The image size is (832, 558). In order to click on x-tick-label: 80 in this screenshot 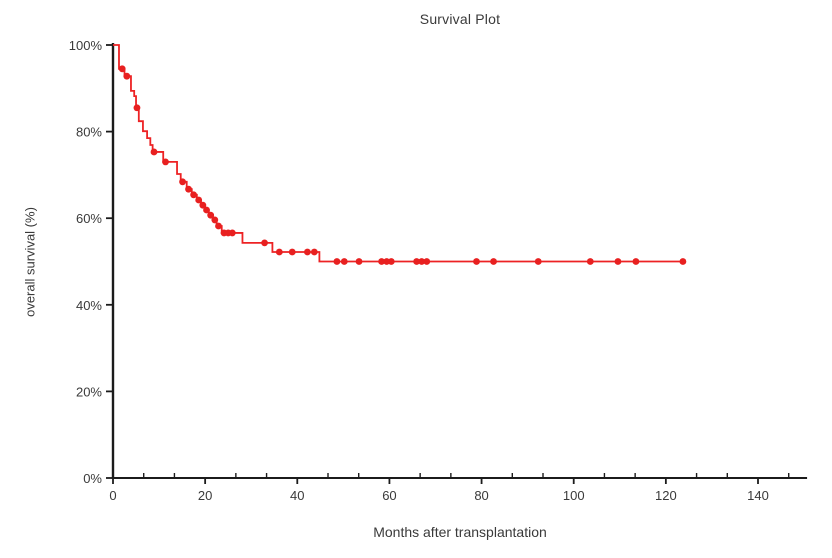, I will do `click(481, 495)`.